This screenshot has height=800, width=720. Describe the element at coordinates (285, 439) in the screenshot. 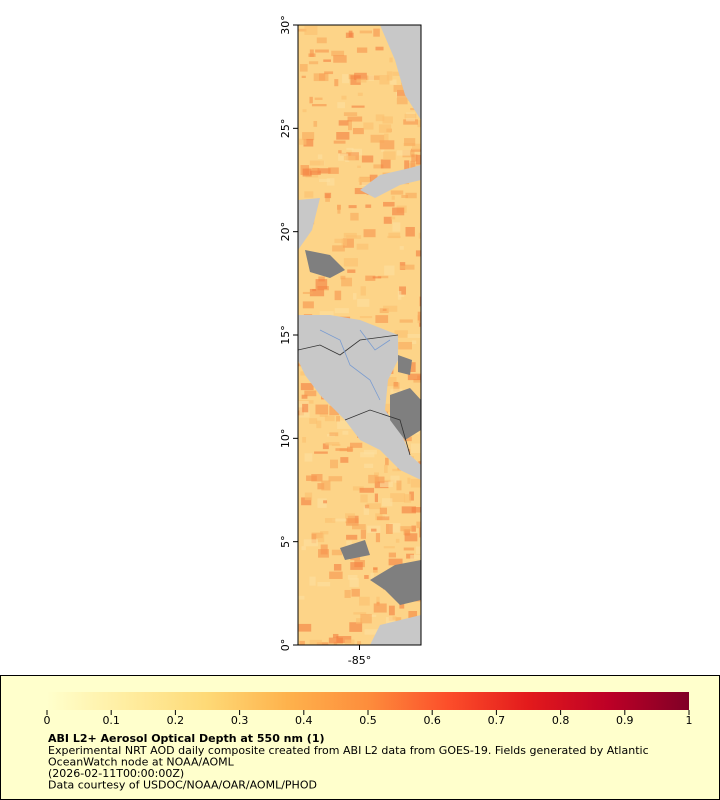

I see `y-tick-label: 10°` at that location.